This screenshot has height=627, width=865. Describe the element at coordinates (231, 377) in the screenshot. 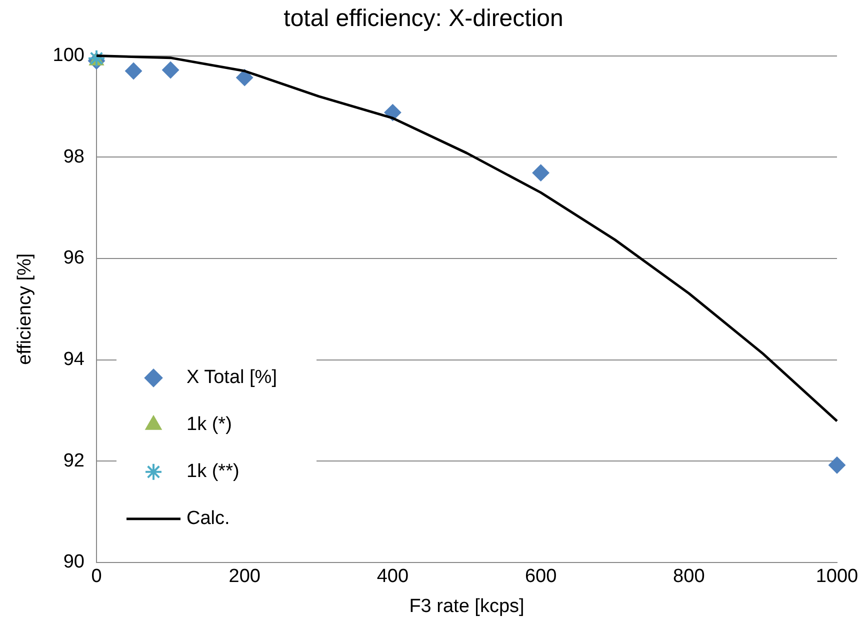

I see `legend-label: X Total [%]` at that location.